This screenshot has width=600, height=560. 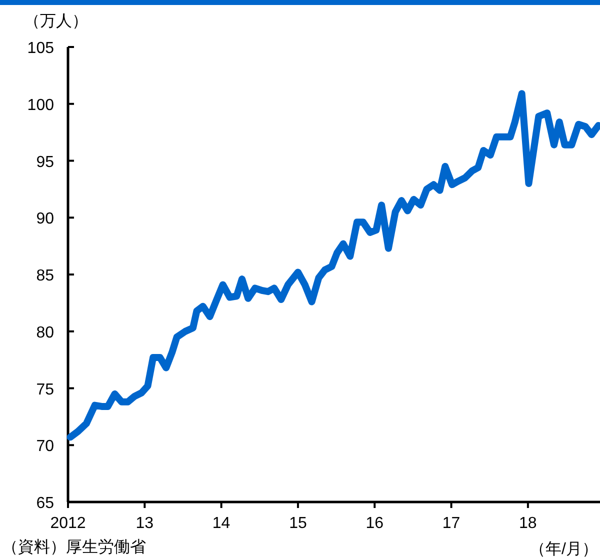 What do you see at coordinates (221, 523) in the screenshot?
I see `xtick: 14` at bounding box center [221, 523].